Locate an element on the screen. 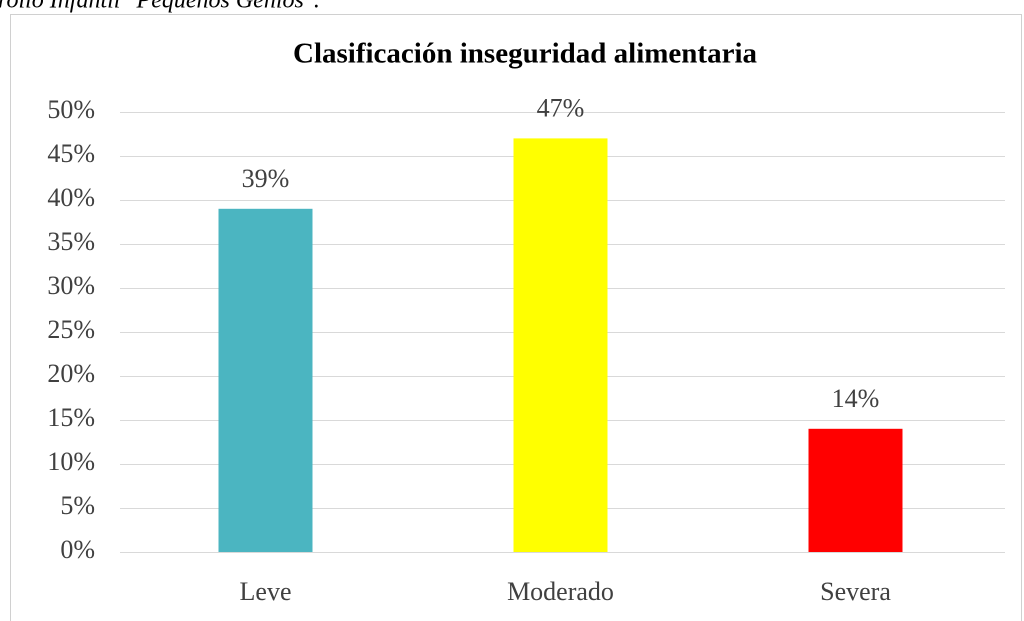 The height and width of the screenshot is (621, 1024). y-tick-label: 50% is located at coordinates (71, 109).